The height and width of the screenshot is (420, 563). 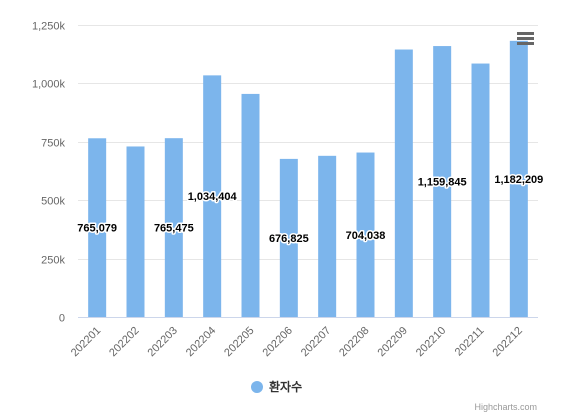 What do you see at coordinates (49, 173) in the screenshot?
I see `y-axis-tick-labels: 0 250k 500k 750k 1,000k 1,250k` at bounding box center [49, 173].